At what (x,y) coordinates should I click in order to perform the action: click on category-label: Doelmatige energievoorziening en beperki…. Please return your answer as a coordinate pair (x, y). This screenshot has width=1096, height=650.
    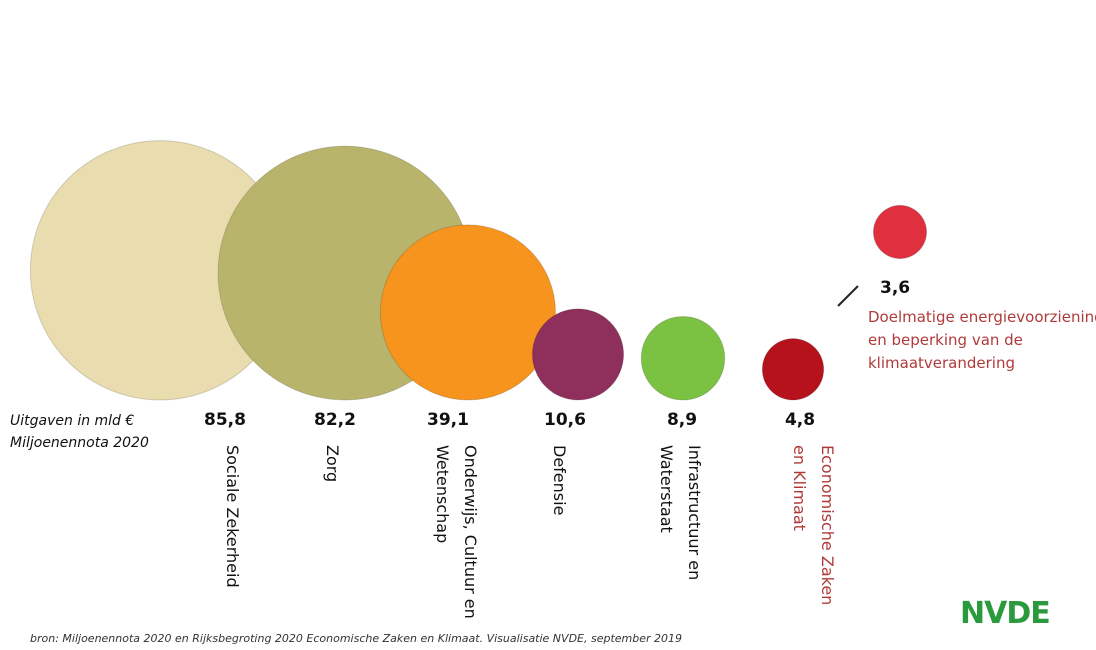
    Looking at the image, I should click on (982, 340).